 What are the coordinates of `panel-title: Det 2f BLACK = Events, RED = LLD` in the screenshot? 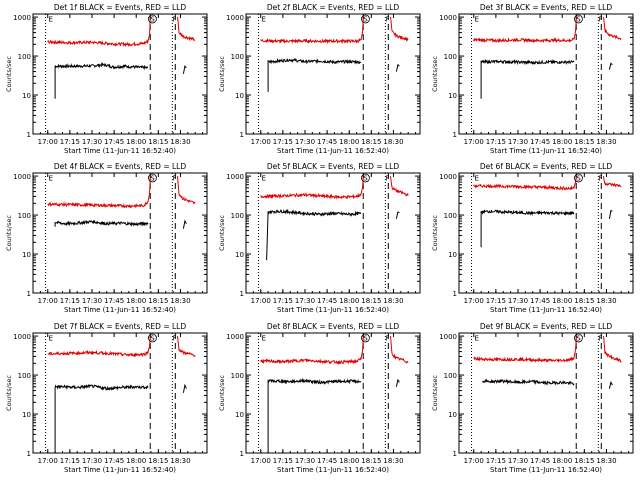 It's located at (333, 7).